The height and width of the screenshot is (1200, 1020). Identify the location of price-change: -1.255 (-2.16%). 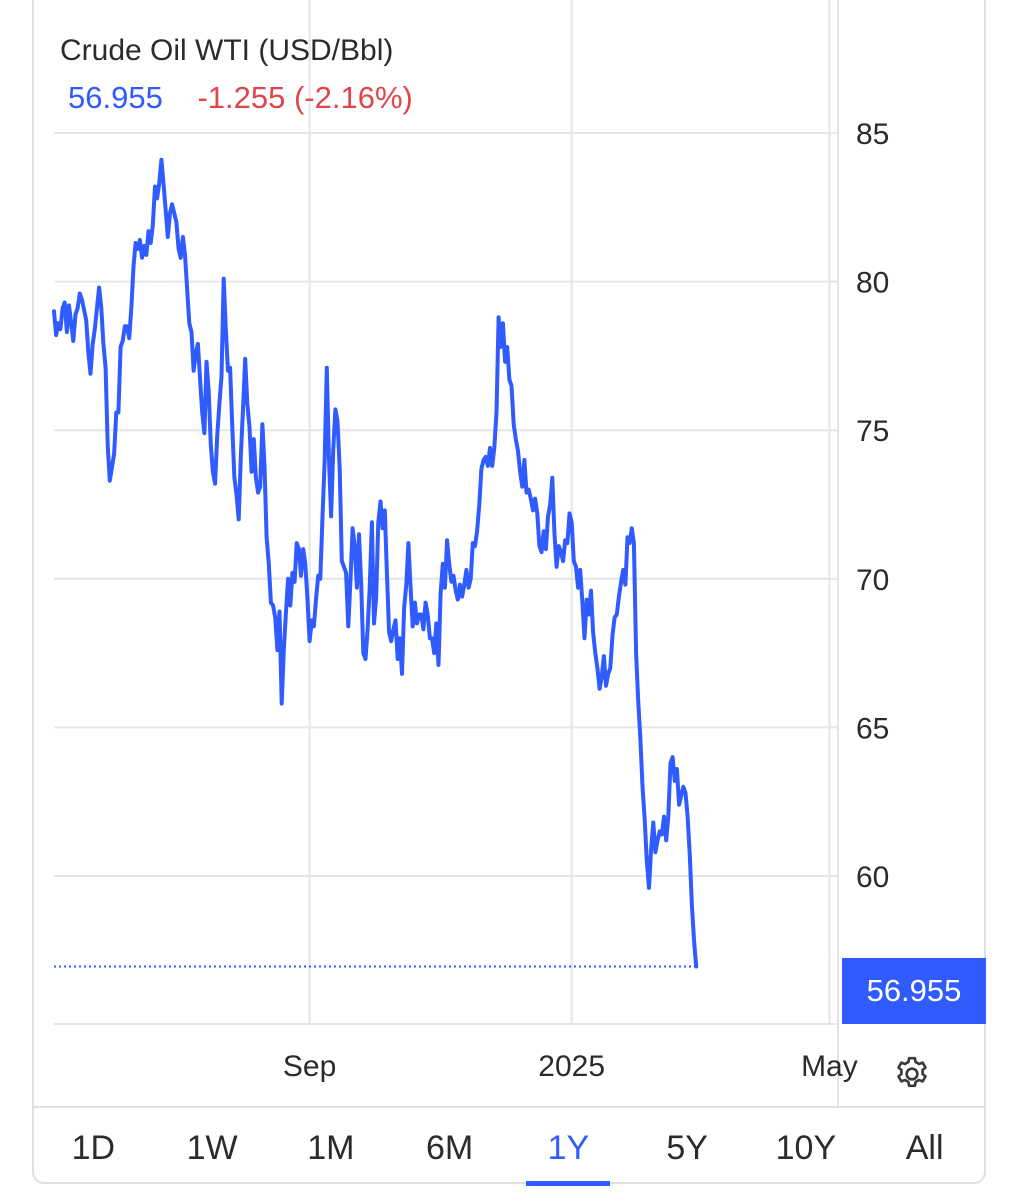
(304, 97).